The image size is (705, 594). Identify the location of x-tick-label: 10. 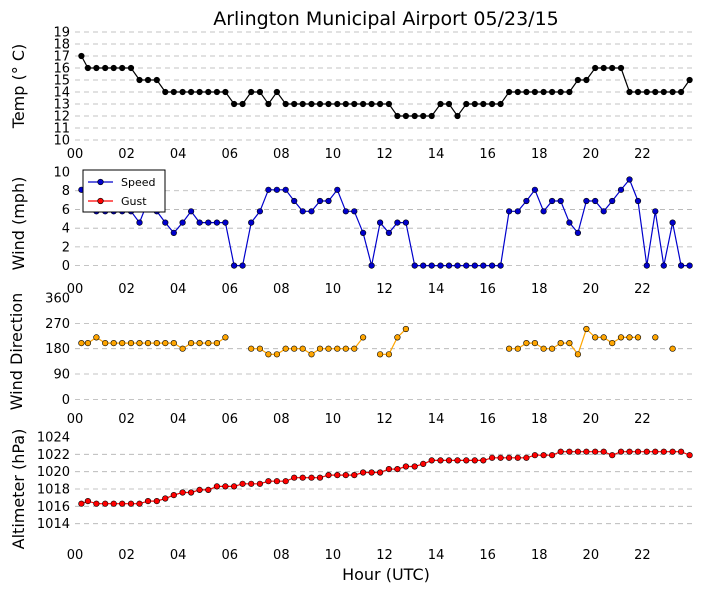
(333, 289).